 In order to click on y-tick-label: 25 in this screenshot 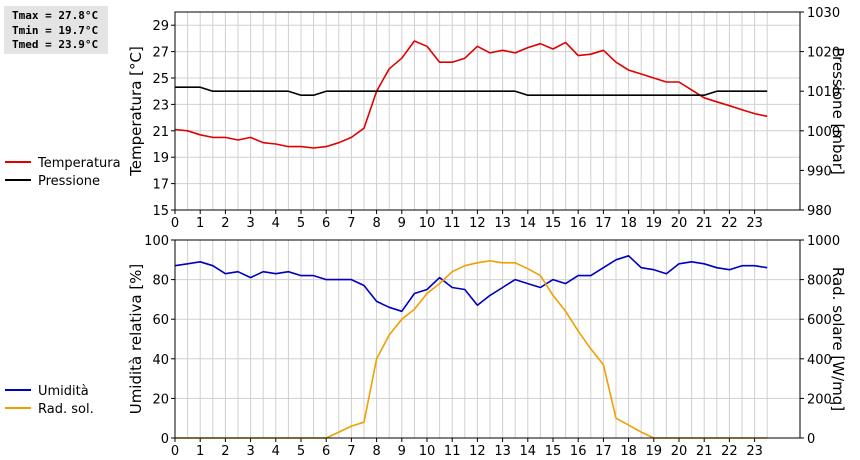, I will do `click(160, 79)`.